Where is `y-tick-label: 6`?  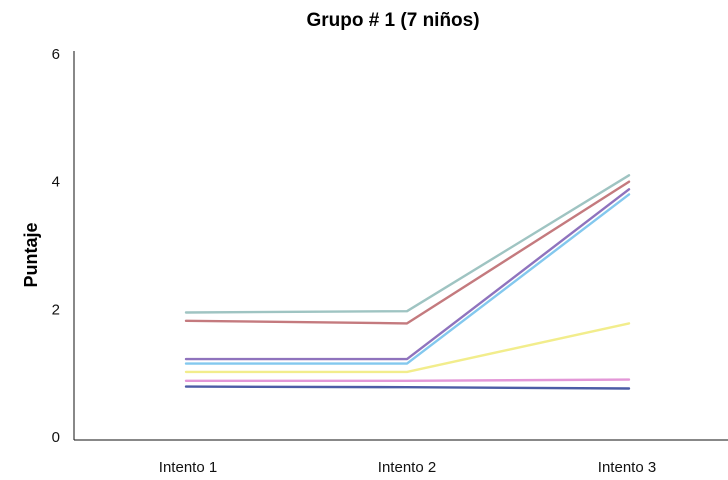 y-tick-label: 6 is located at coordinates (56, 54).